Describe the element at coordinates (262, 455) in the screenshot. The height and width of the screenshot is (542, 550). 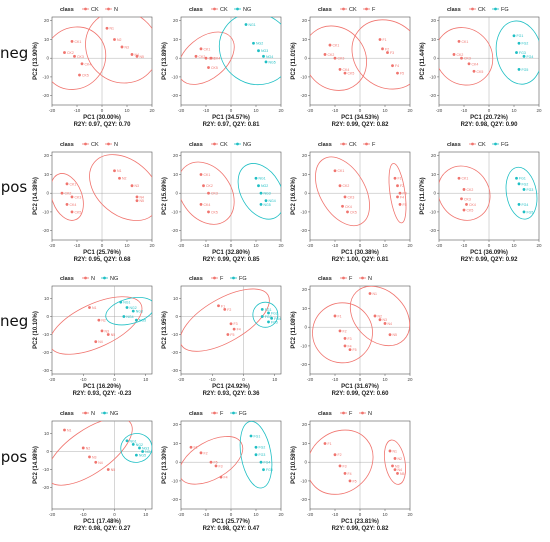
I see `point-label-FG-2: FG3` at that location.